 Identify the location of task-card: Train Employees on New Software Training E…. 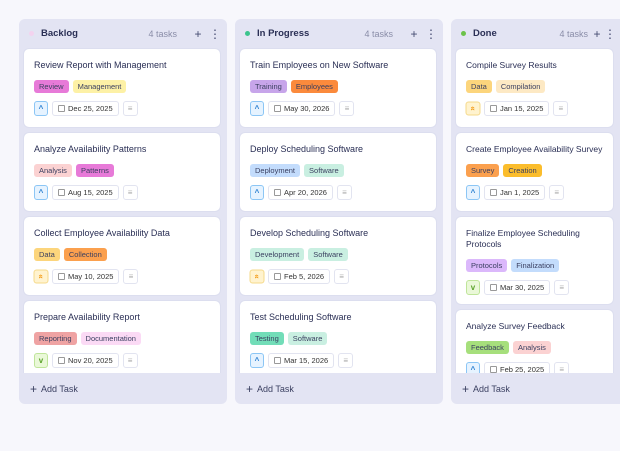
(338, 88).